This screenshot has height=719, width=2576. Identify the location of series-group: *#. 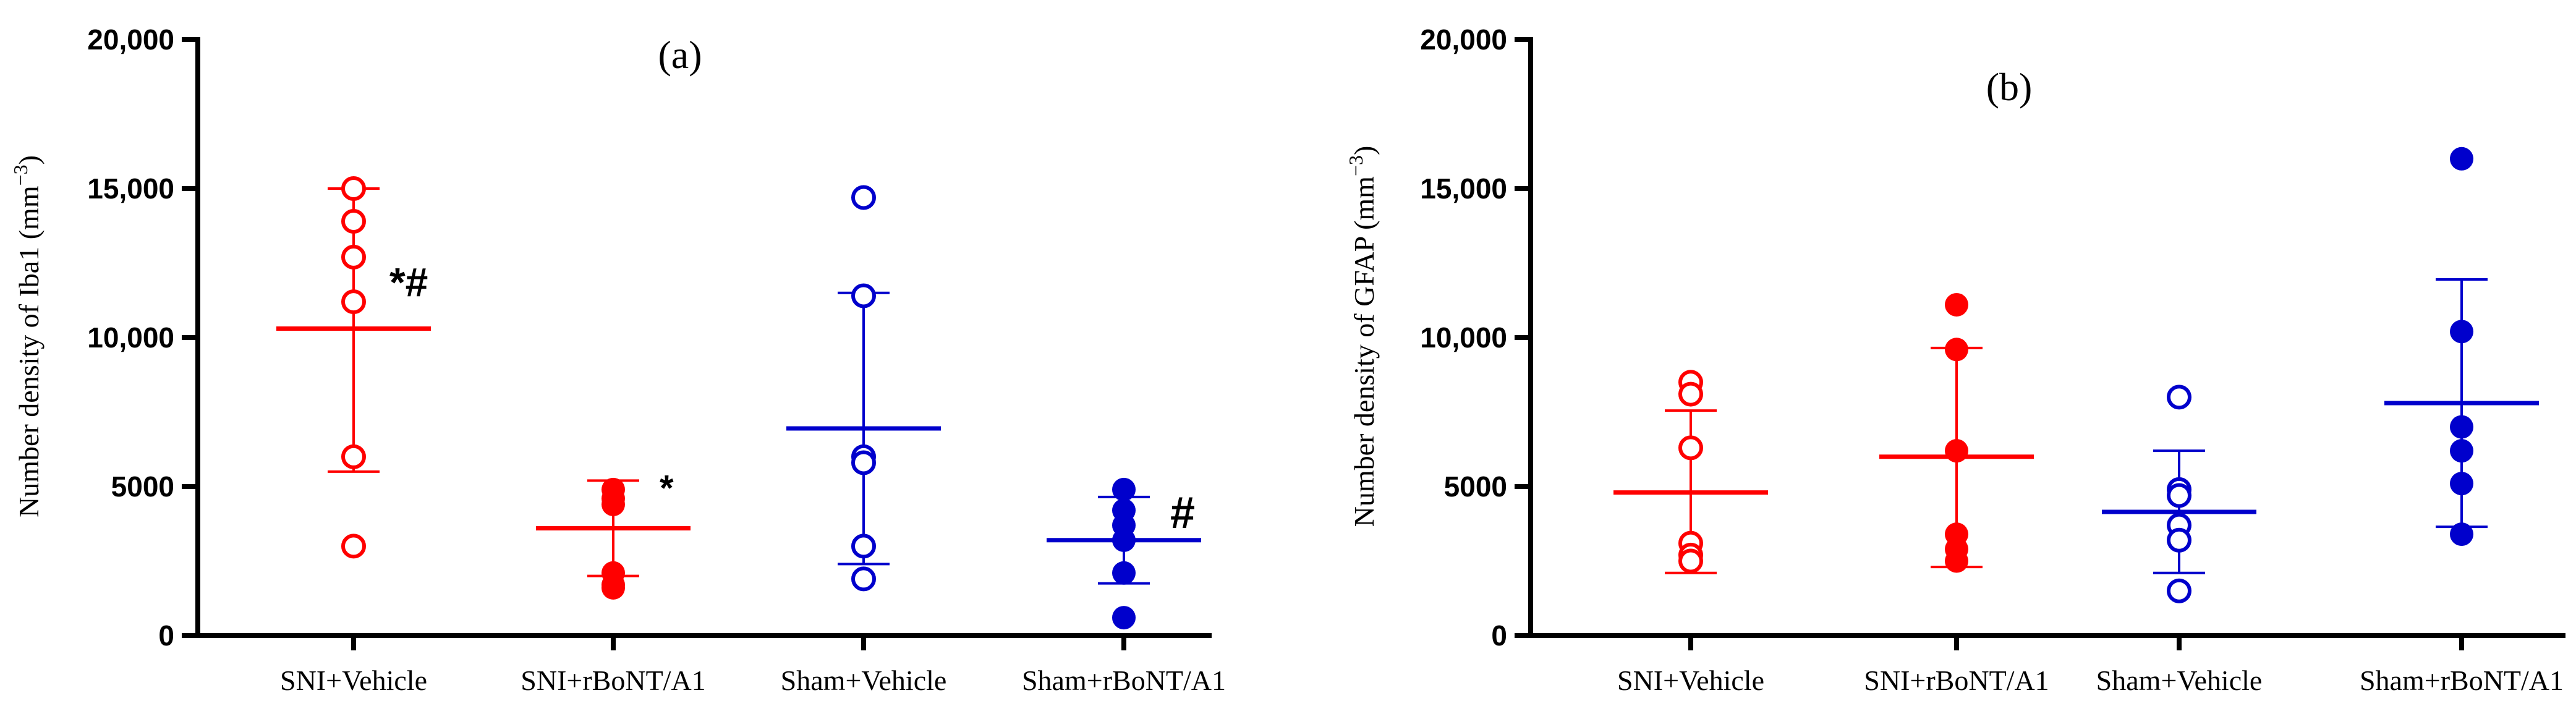
(353, 368).